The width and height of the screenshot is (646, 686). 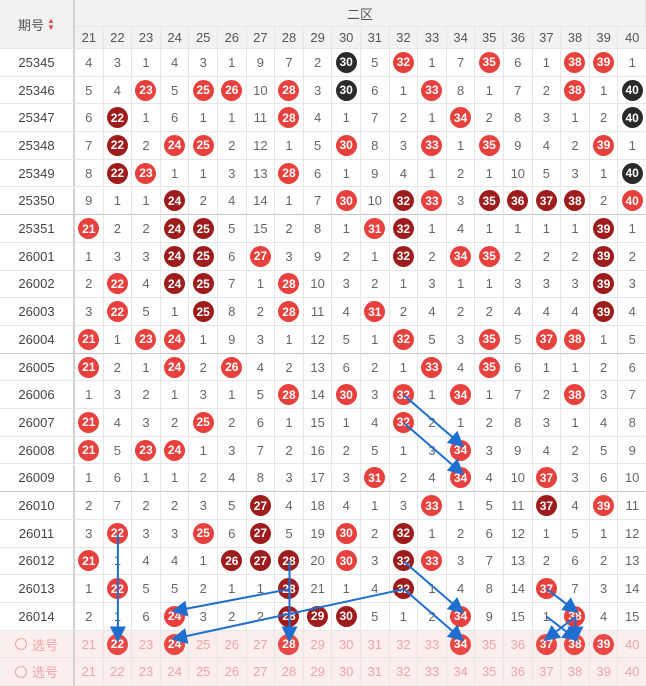 What do you see at coordinates (489, 38) in the screenshot?
I see `column-header-35: 35` at bounding box center [489, 38].